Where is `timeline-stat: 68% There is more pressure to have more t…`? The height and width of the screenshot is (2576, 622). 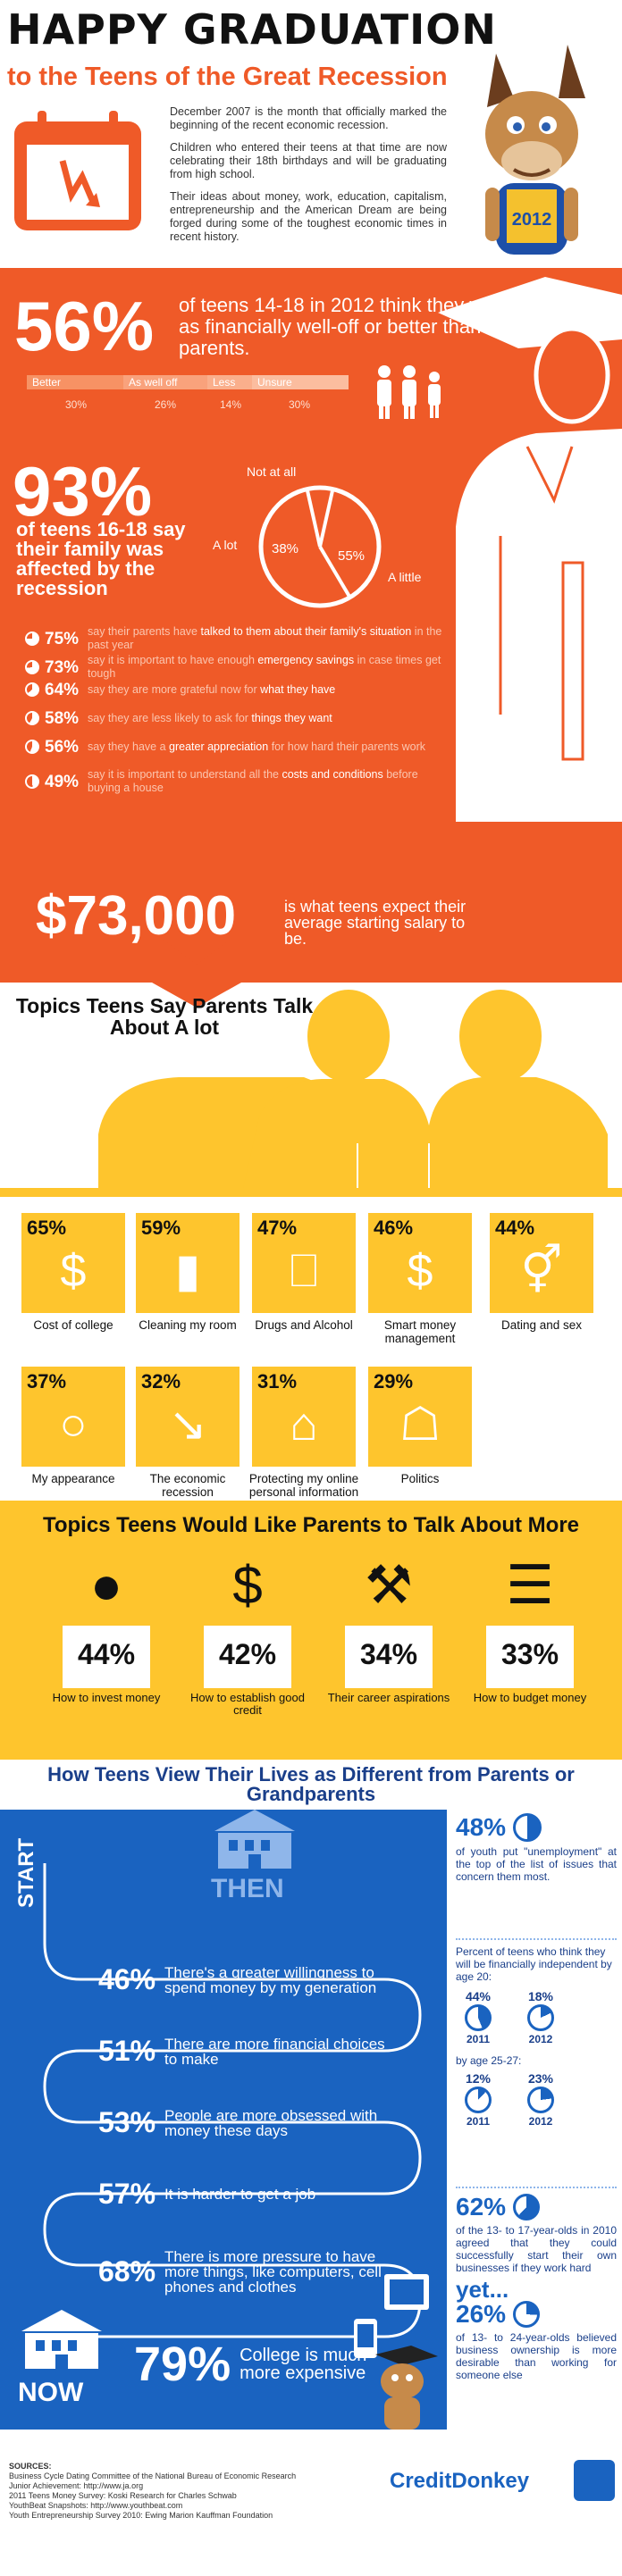 timeline-stat: 68% There is more pressure to have more t… is located at coordinates (247, 2272).